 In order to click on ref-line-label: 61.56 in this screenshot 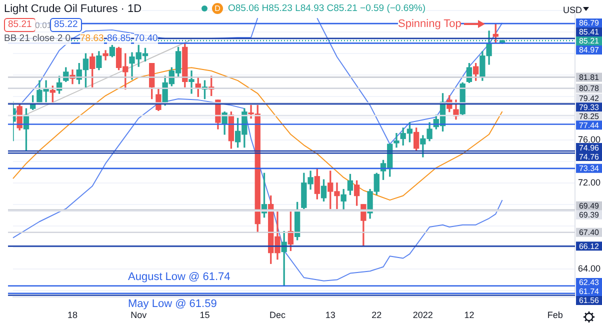, I will do `click(589, 301)`.